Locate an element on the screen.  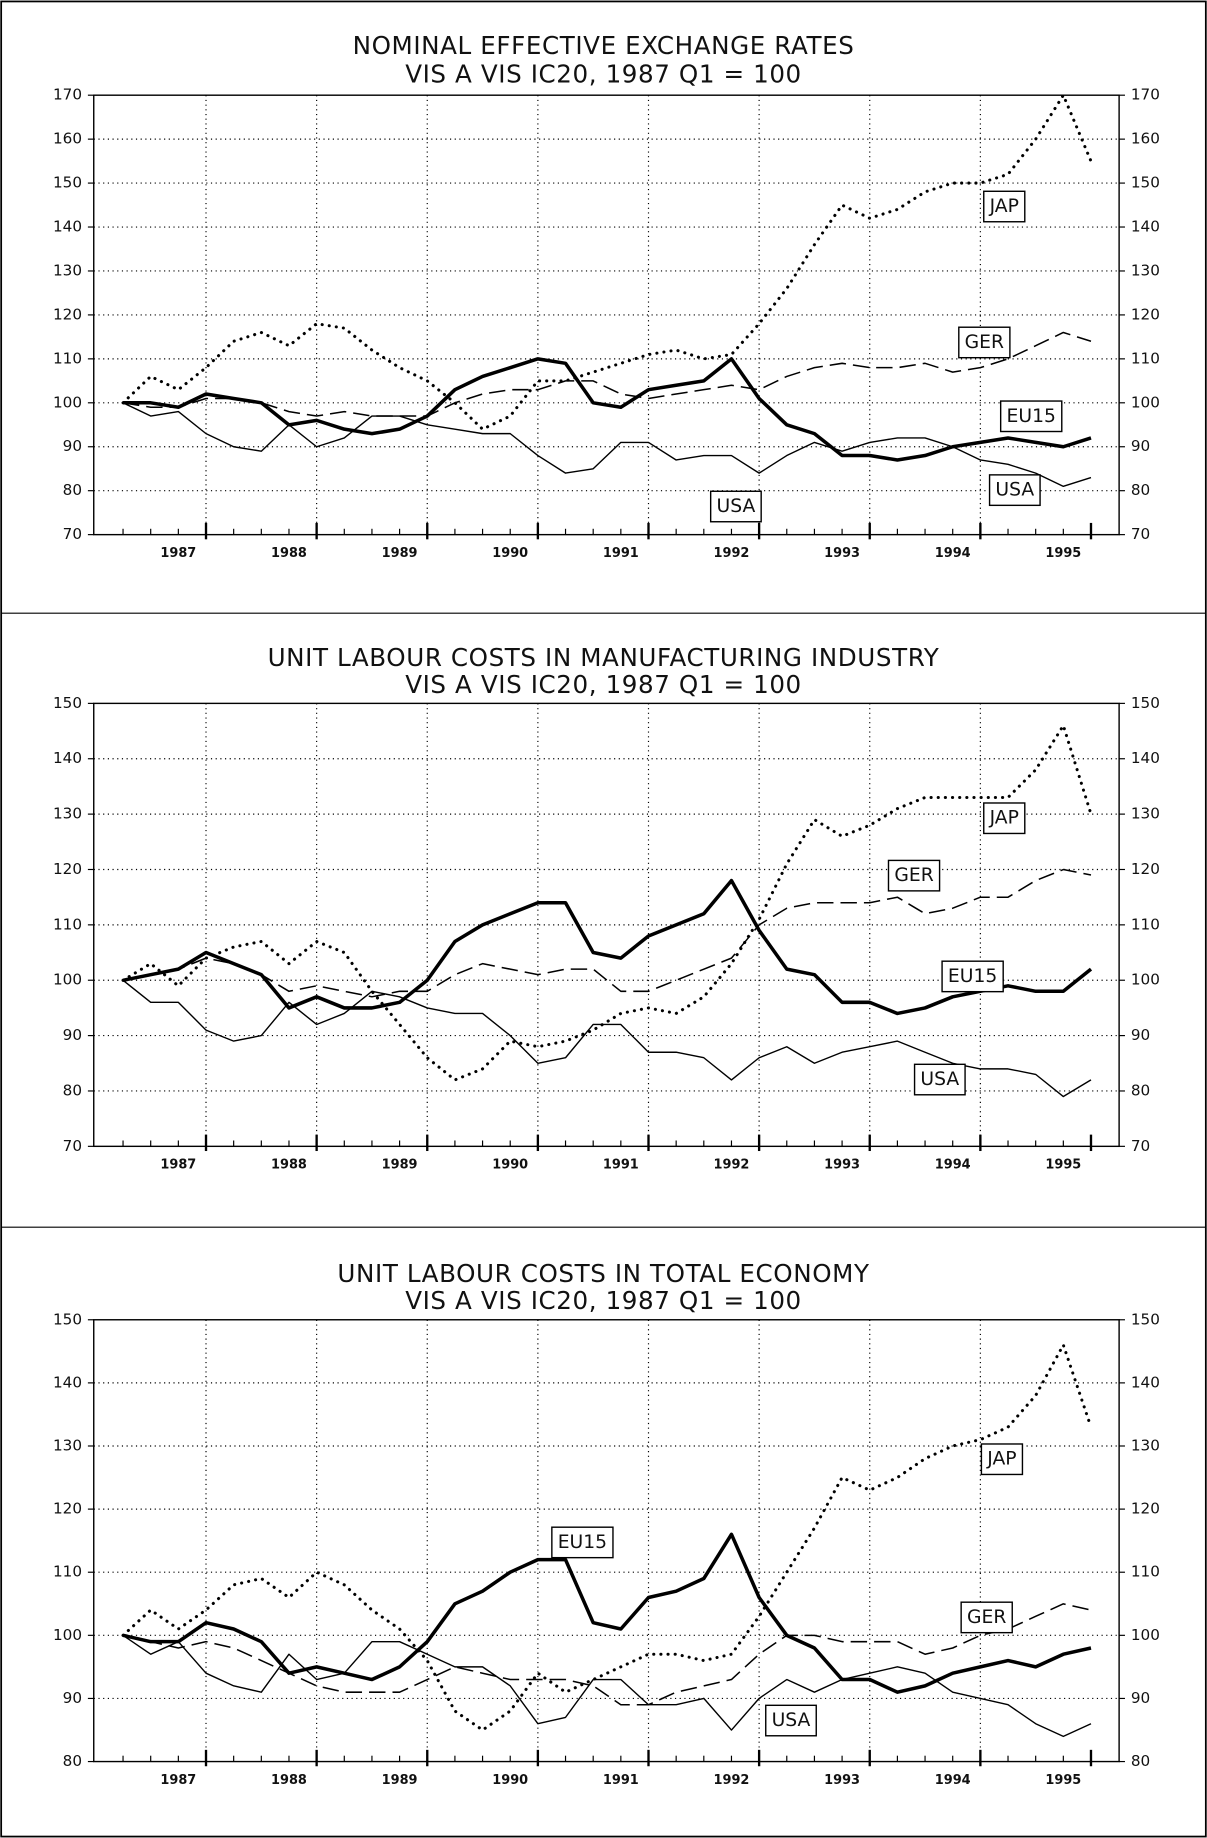
y2-tick-label: 170 is located at coordinates (1145, 95).